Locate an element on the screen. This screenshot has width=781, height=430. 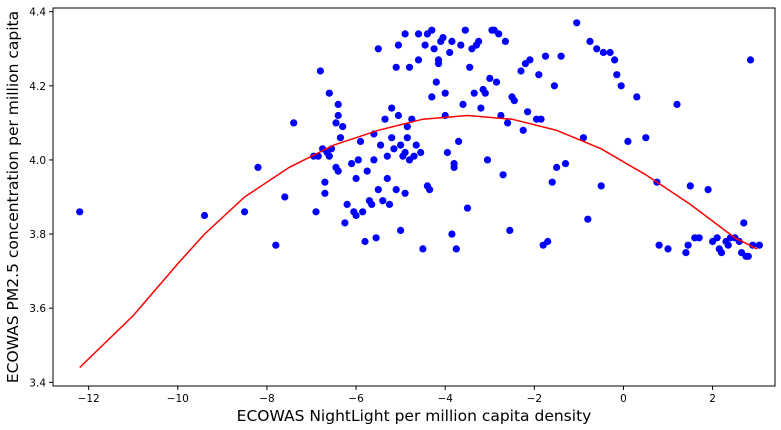
x-tick-label: −6 is located at coordinates (356, 399).